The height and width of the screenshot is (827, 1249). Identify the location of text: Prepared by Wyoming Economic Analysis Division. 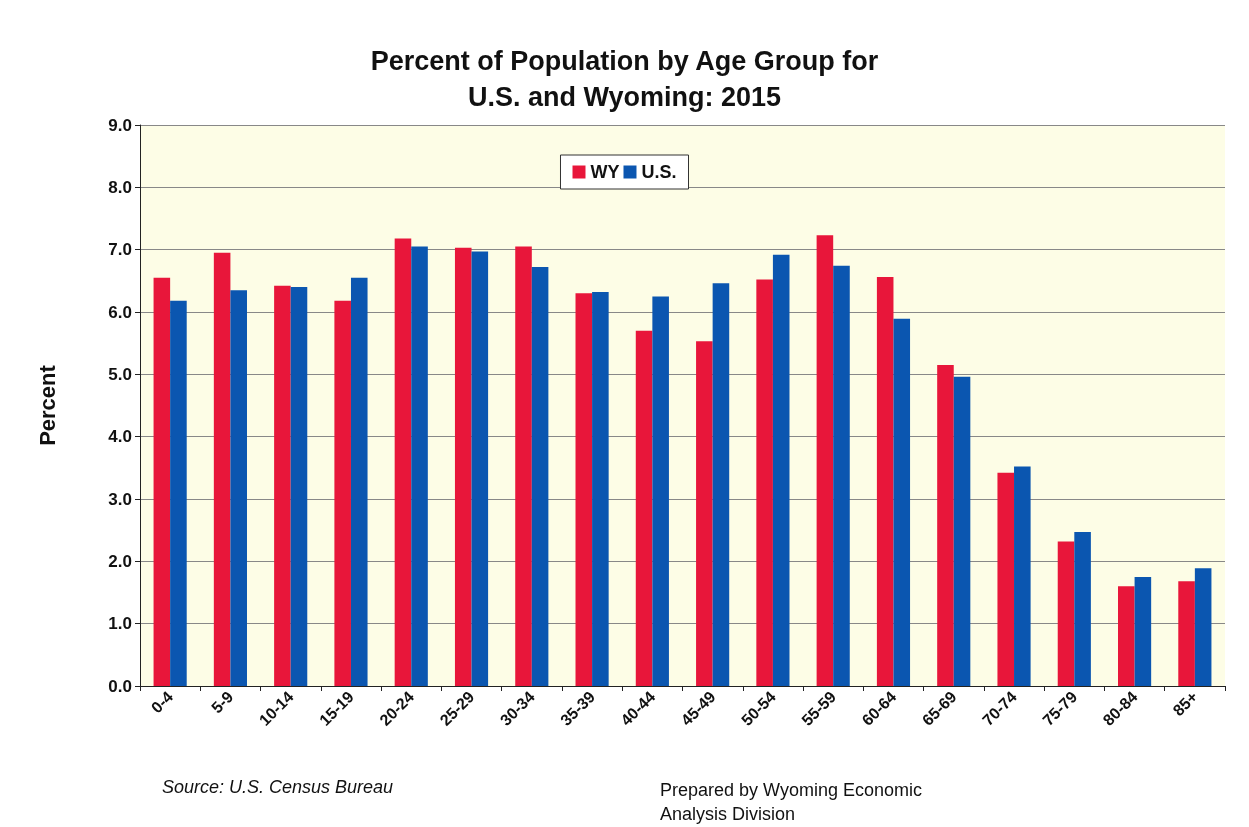
(791, 802).